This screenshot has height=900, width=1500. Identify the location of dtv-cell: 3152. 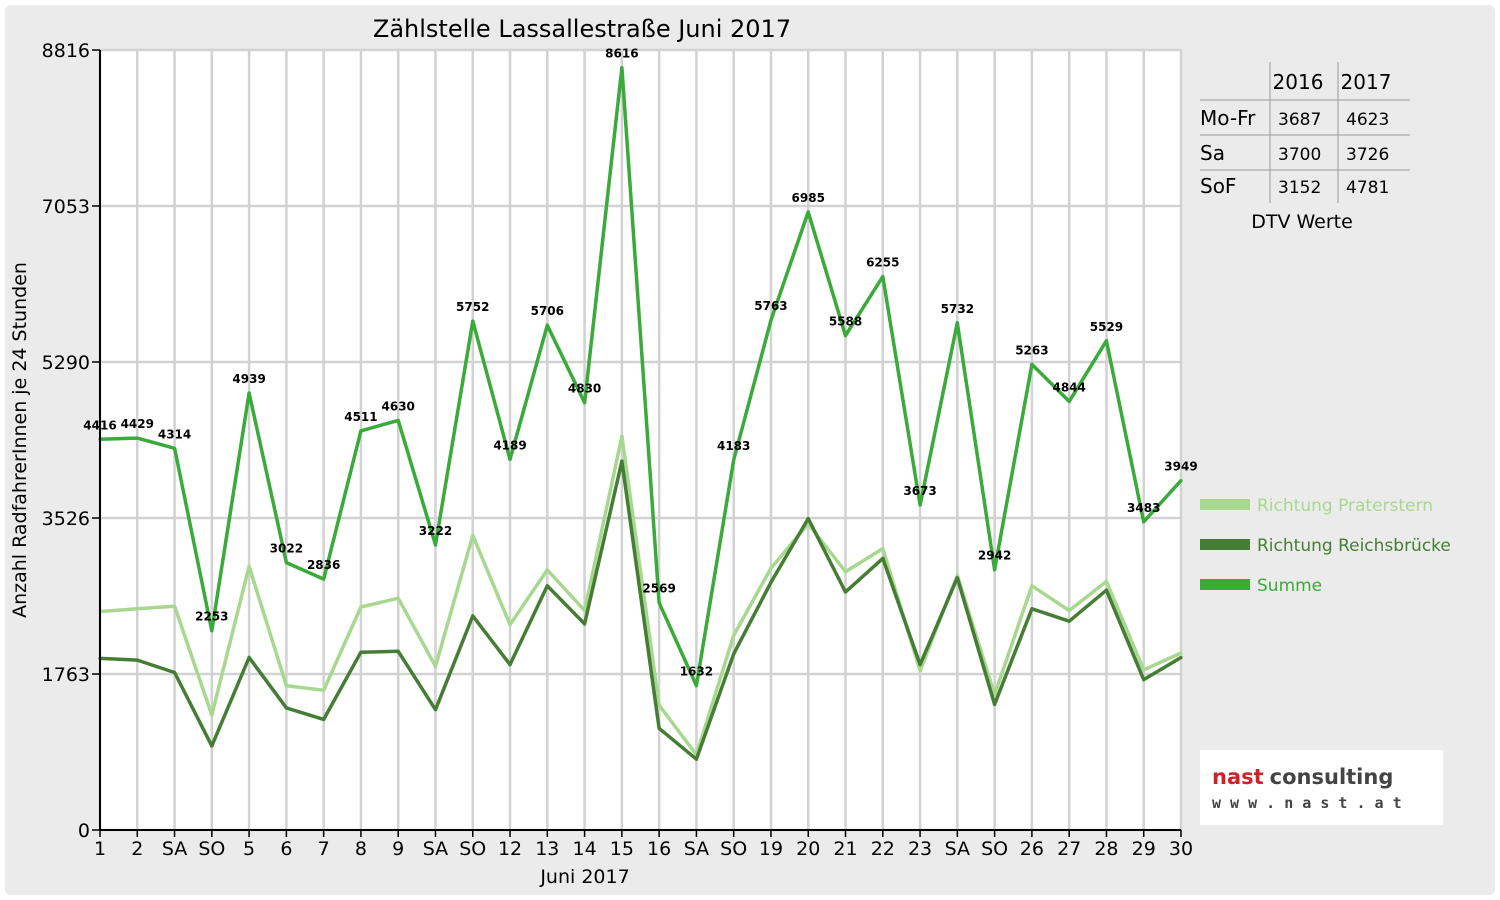
(1299, 188).